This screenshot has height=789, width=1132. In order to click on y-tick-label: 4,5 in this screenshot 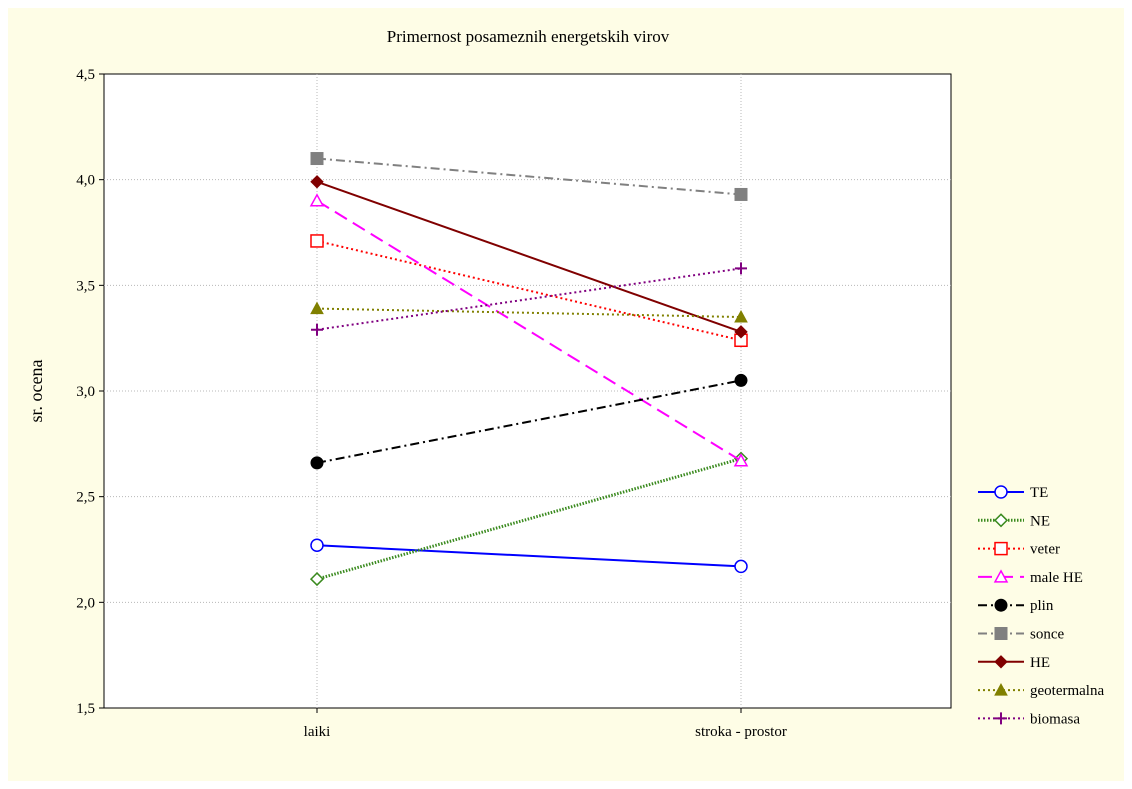, I will do `click(85, 75)`.